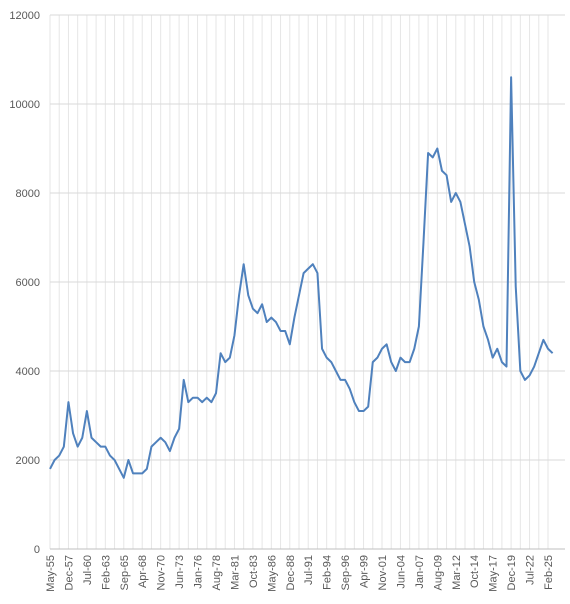 This screenshot has width=570, height=604. What do you see at coordinates (28, 283) in the screenshot?
I see `y-tick-label: 6000` at bounding box center [28, 283].